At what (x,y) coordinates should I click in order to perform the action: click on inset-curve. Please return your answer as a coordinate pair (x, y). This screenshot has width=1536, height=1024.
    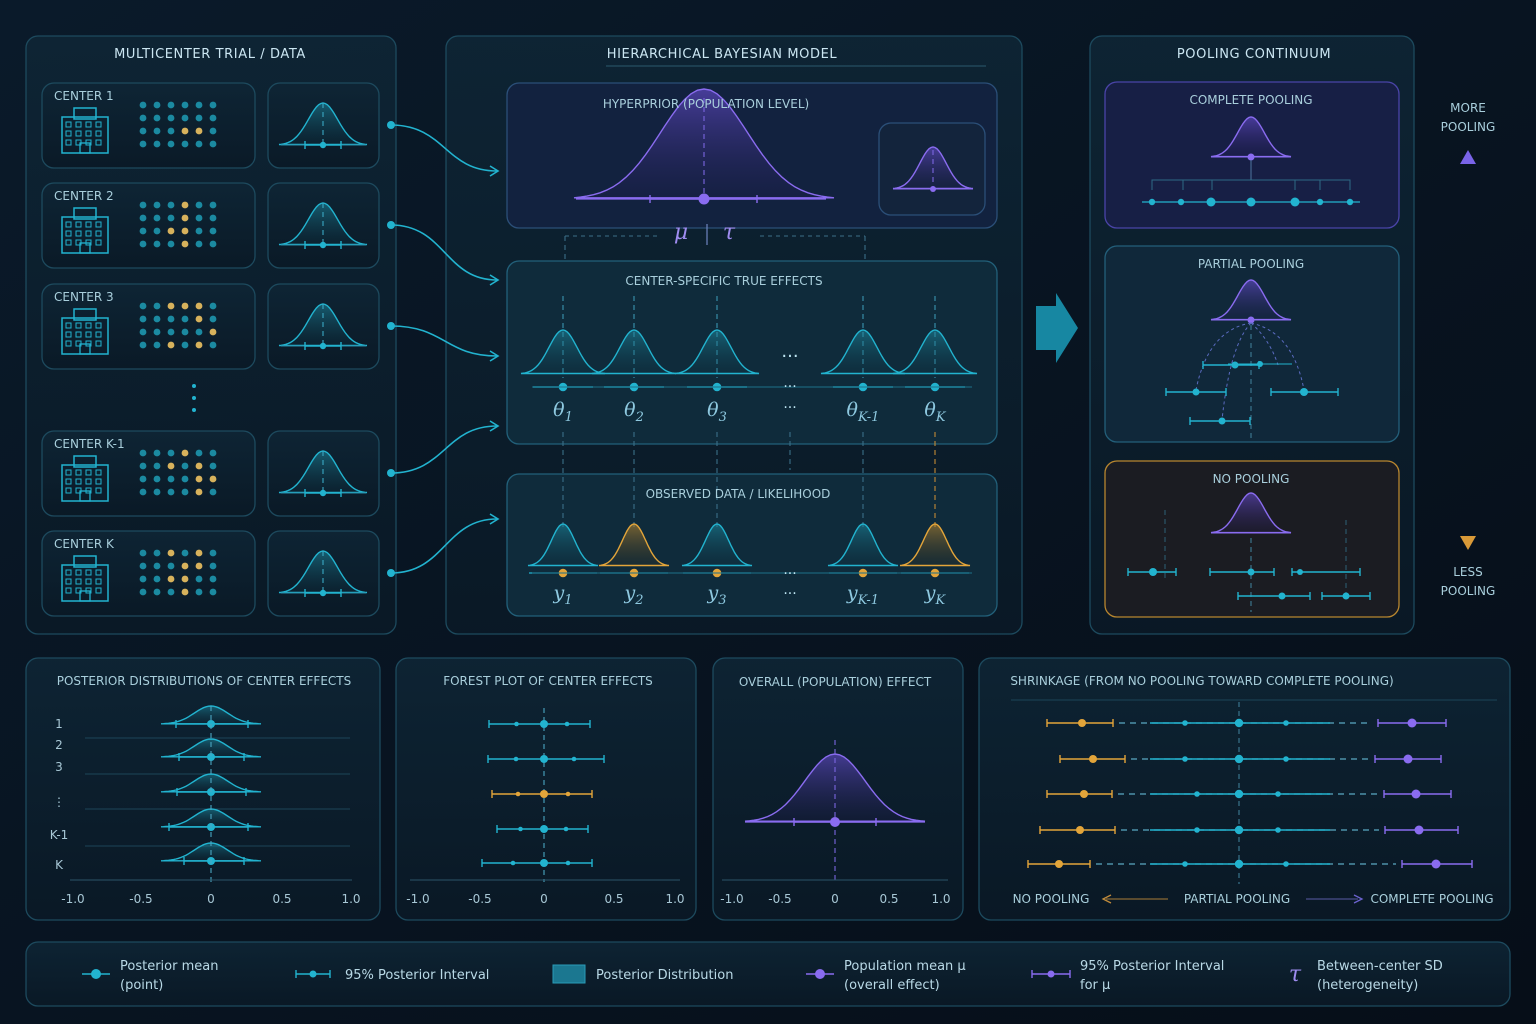
    Looking at the image, I should click on (933, 168).